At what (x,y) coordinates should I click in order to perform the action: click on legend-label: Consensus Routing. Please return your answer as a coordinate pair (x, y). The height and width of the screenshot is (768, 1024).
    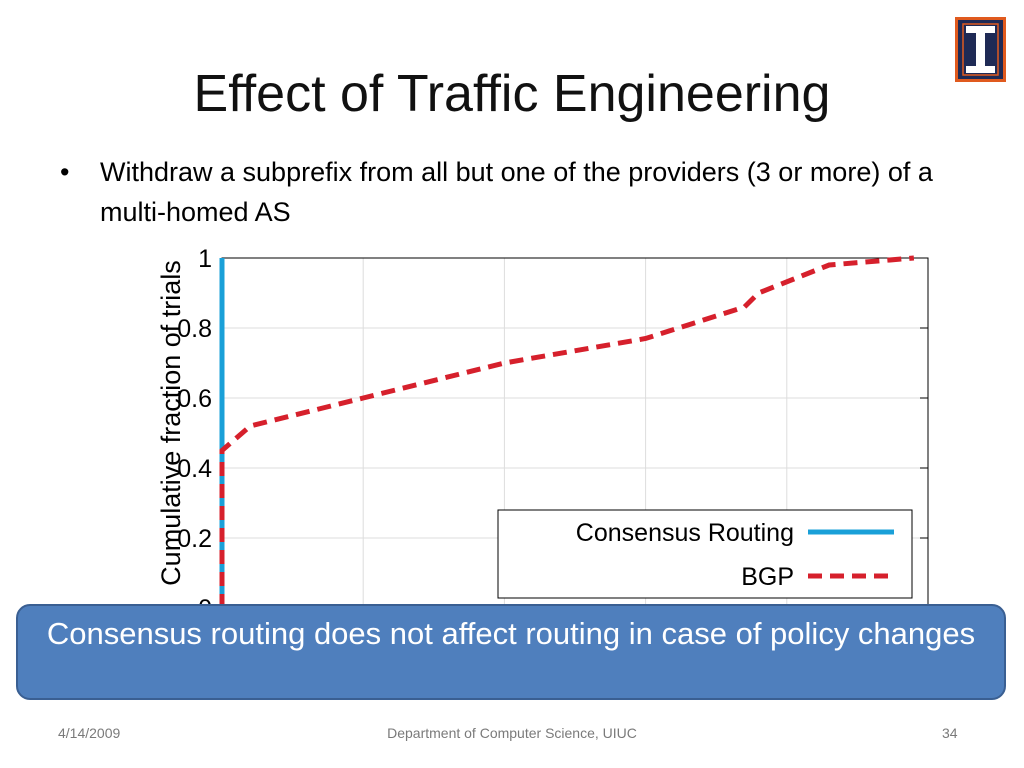
    Looking at the image, I should click on (685, 533).